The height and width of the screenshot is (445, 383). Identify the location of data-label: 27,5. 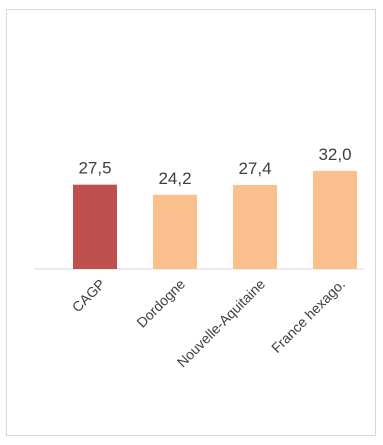
(94, 168).